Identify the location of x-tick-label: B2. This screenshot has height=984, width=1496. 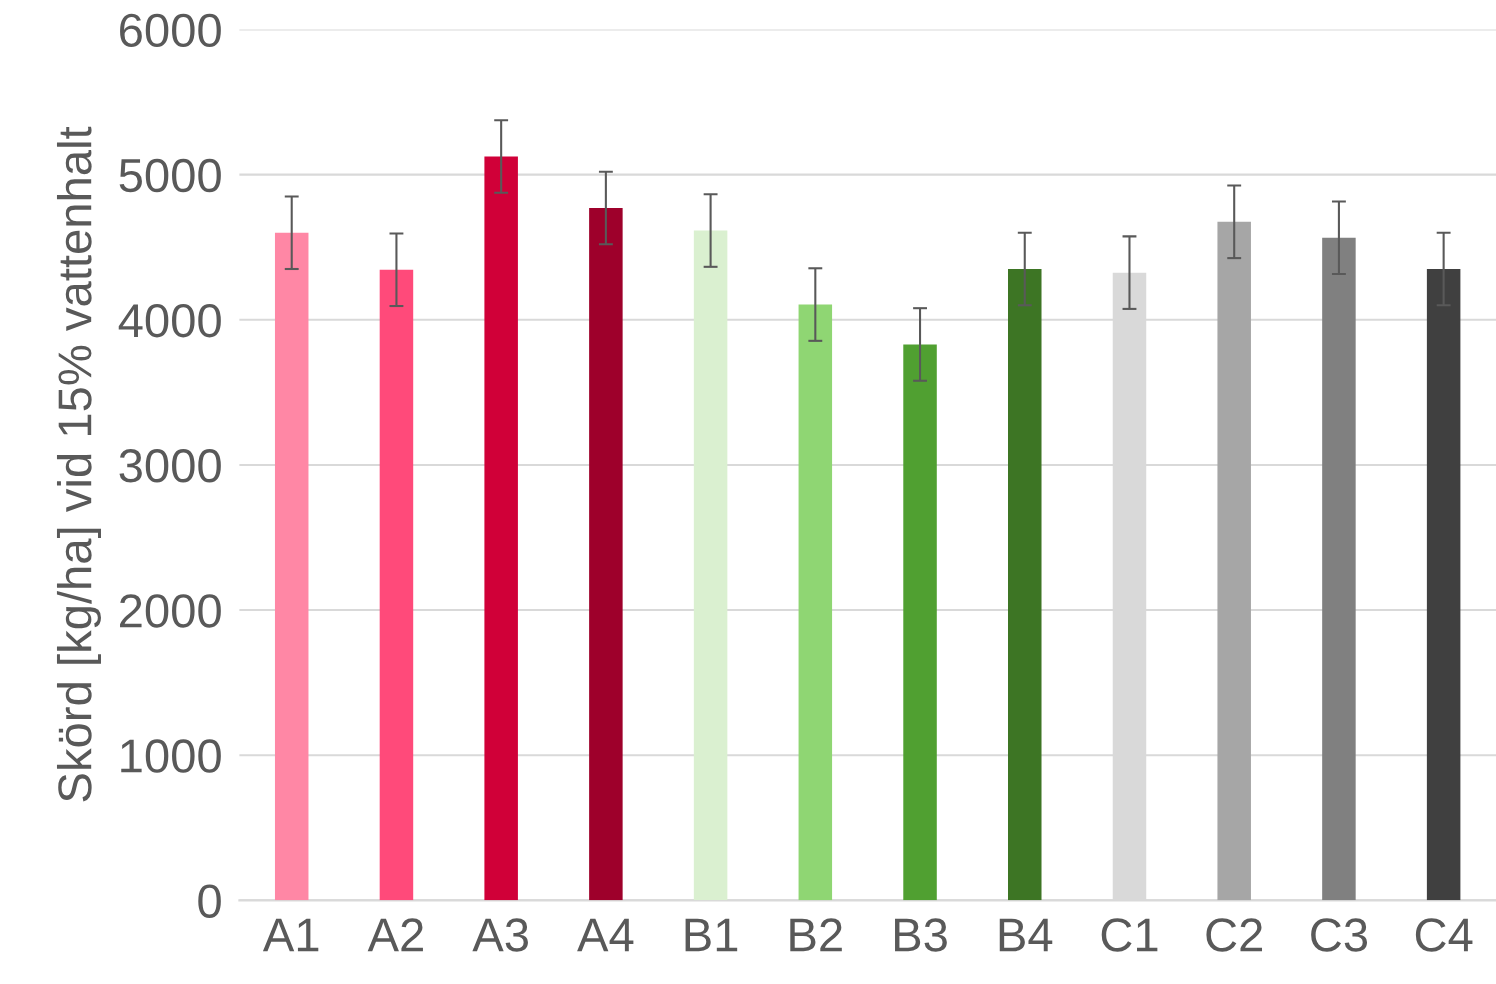
(816, 935).